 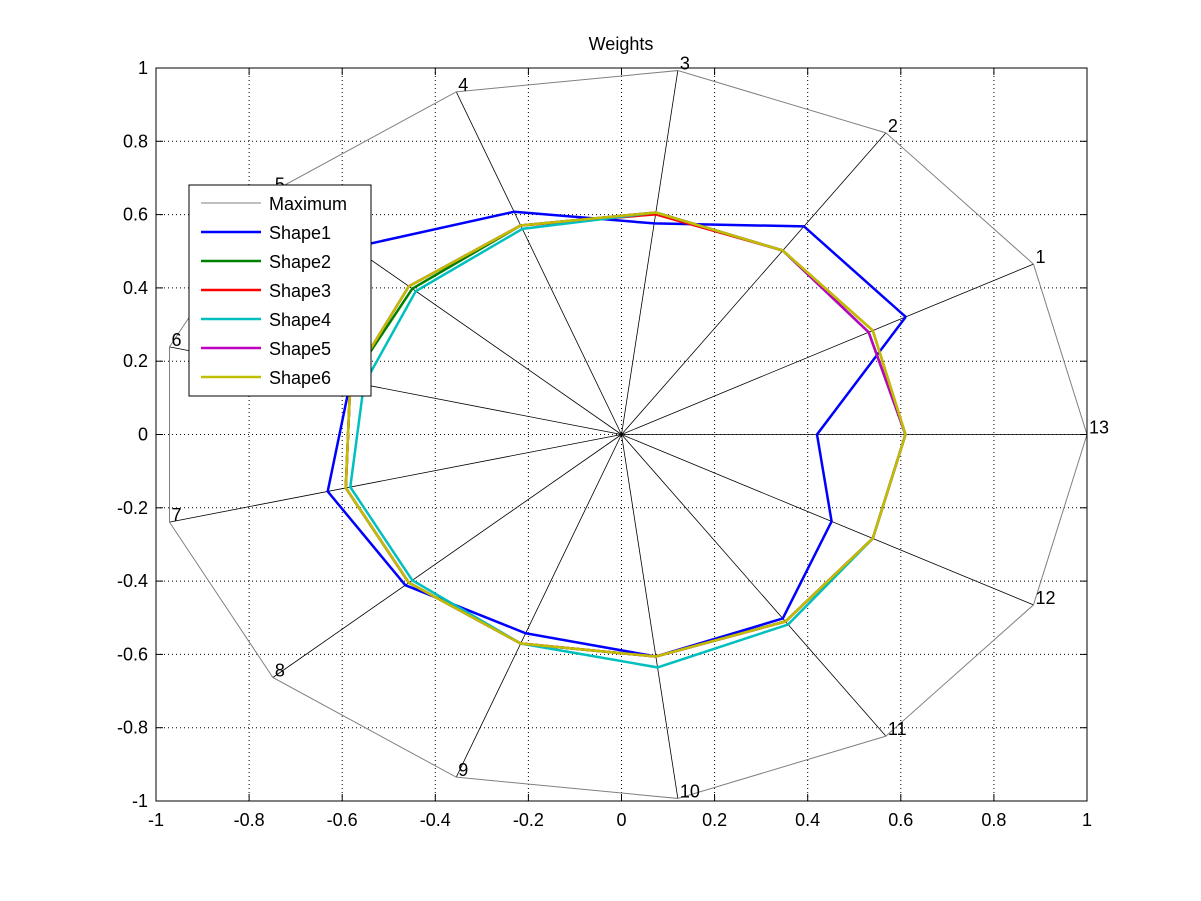 What do you see at coordinates (132, 728) in the screenshot?
I see `y-tick-label: -0.8` at bounding box center [132, 728].